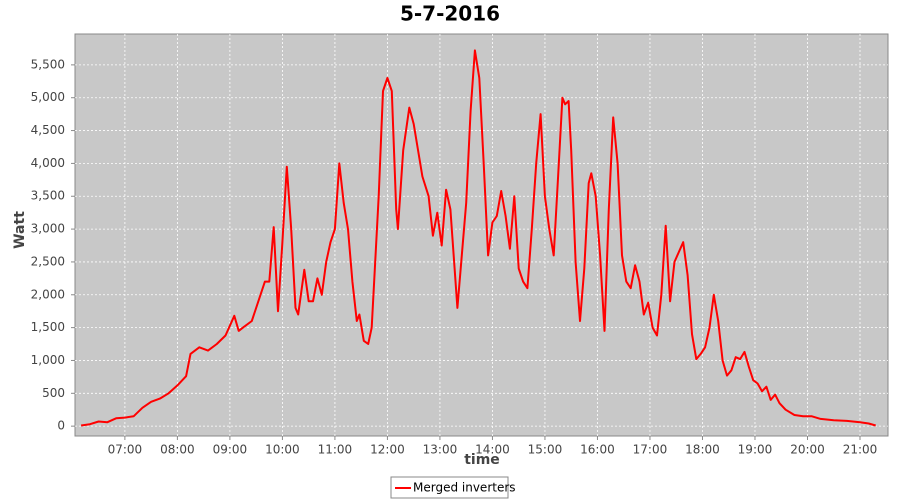  Describe the element at coordinates (860, 450) in the screenshot. I see `x-tick-label: 21:00` at that location.